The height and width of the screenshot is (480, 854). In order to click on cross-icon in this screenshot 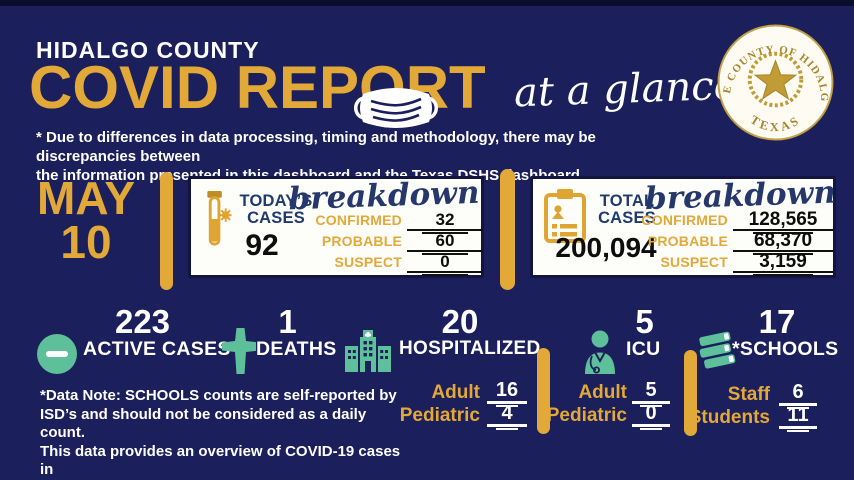, I will do `click(240, 351)`.